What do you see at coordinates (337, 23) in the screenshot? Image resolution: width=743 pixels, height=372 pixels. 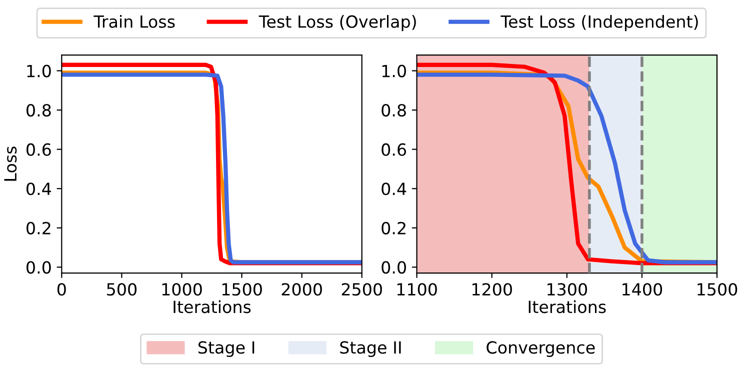 I see `legend-label: Test Loss (Overlap)` at bounding box center [337, 23].